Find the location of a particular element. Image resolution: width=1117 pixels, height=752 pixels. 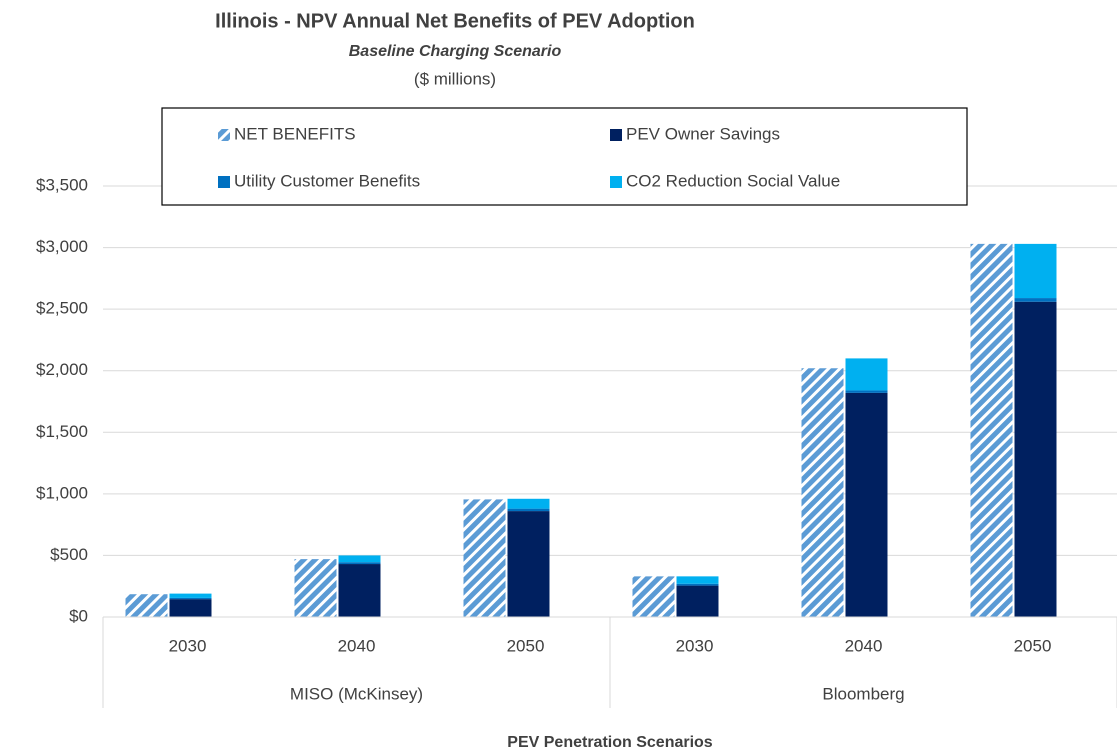

y-tick-label: $2,500 is located at coordinates (62, 308).